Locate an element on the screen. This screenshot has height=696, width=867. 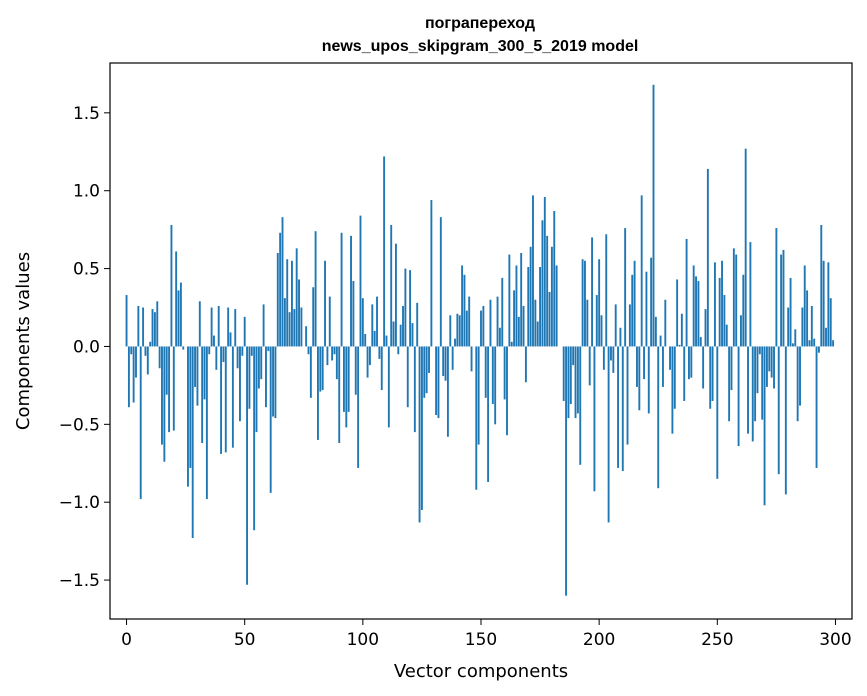
x-tick-label: 300 is located at coordinates (835, 640).